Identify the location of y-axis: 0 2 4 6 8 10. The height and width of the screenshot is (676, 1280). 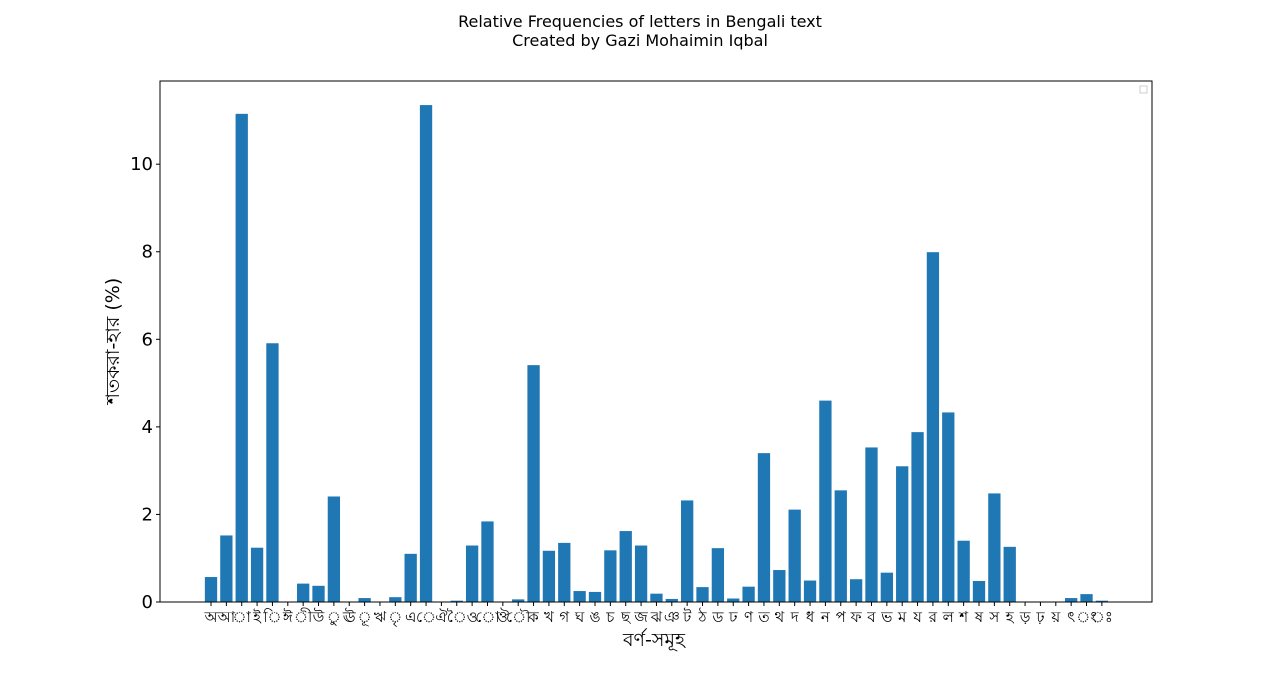
(145, 383).